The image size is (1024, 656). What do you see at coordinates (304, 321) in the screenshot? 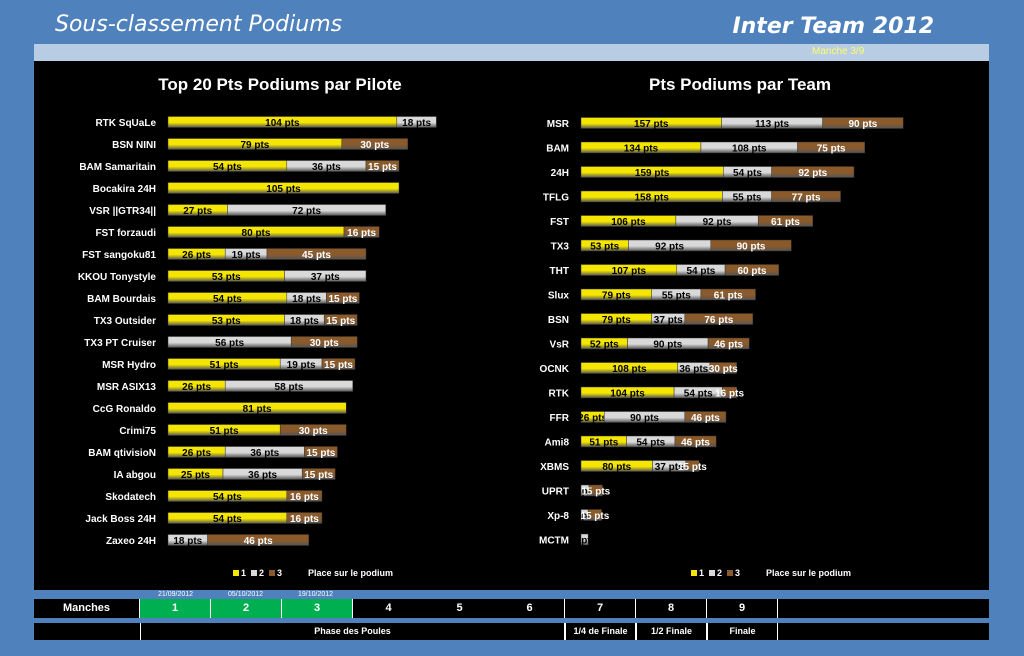
I see `data-label: 18 pts` at bounding box center [304, 321].